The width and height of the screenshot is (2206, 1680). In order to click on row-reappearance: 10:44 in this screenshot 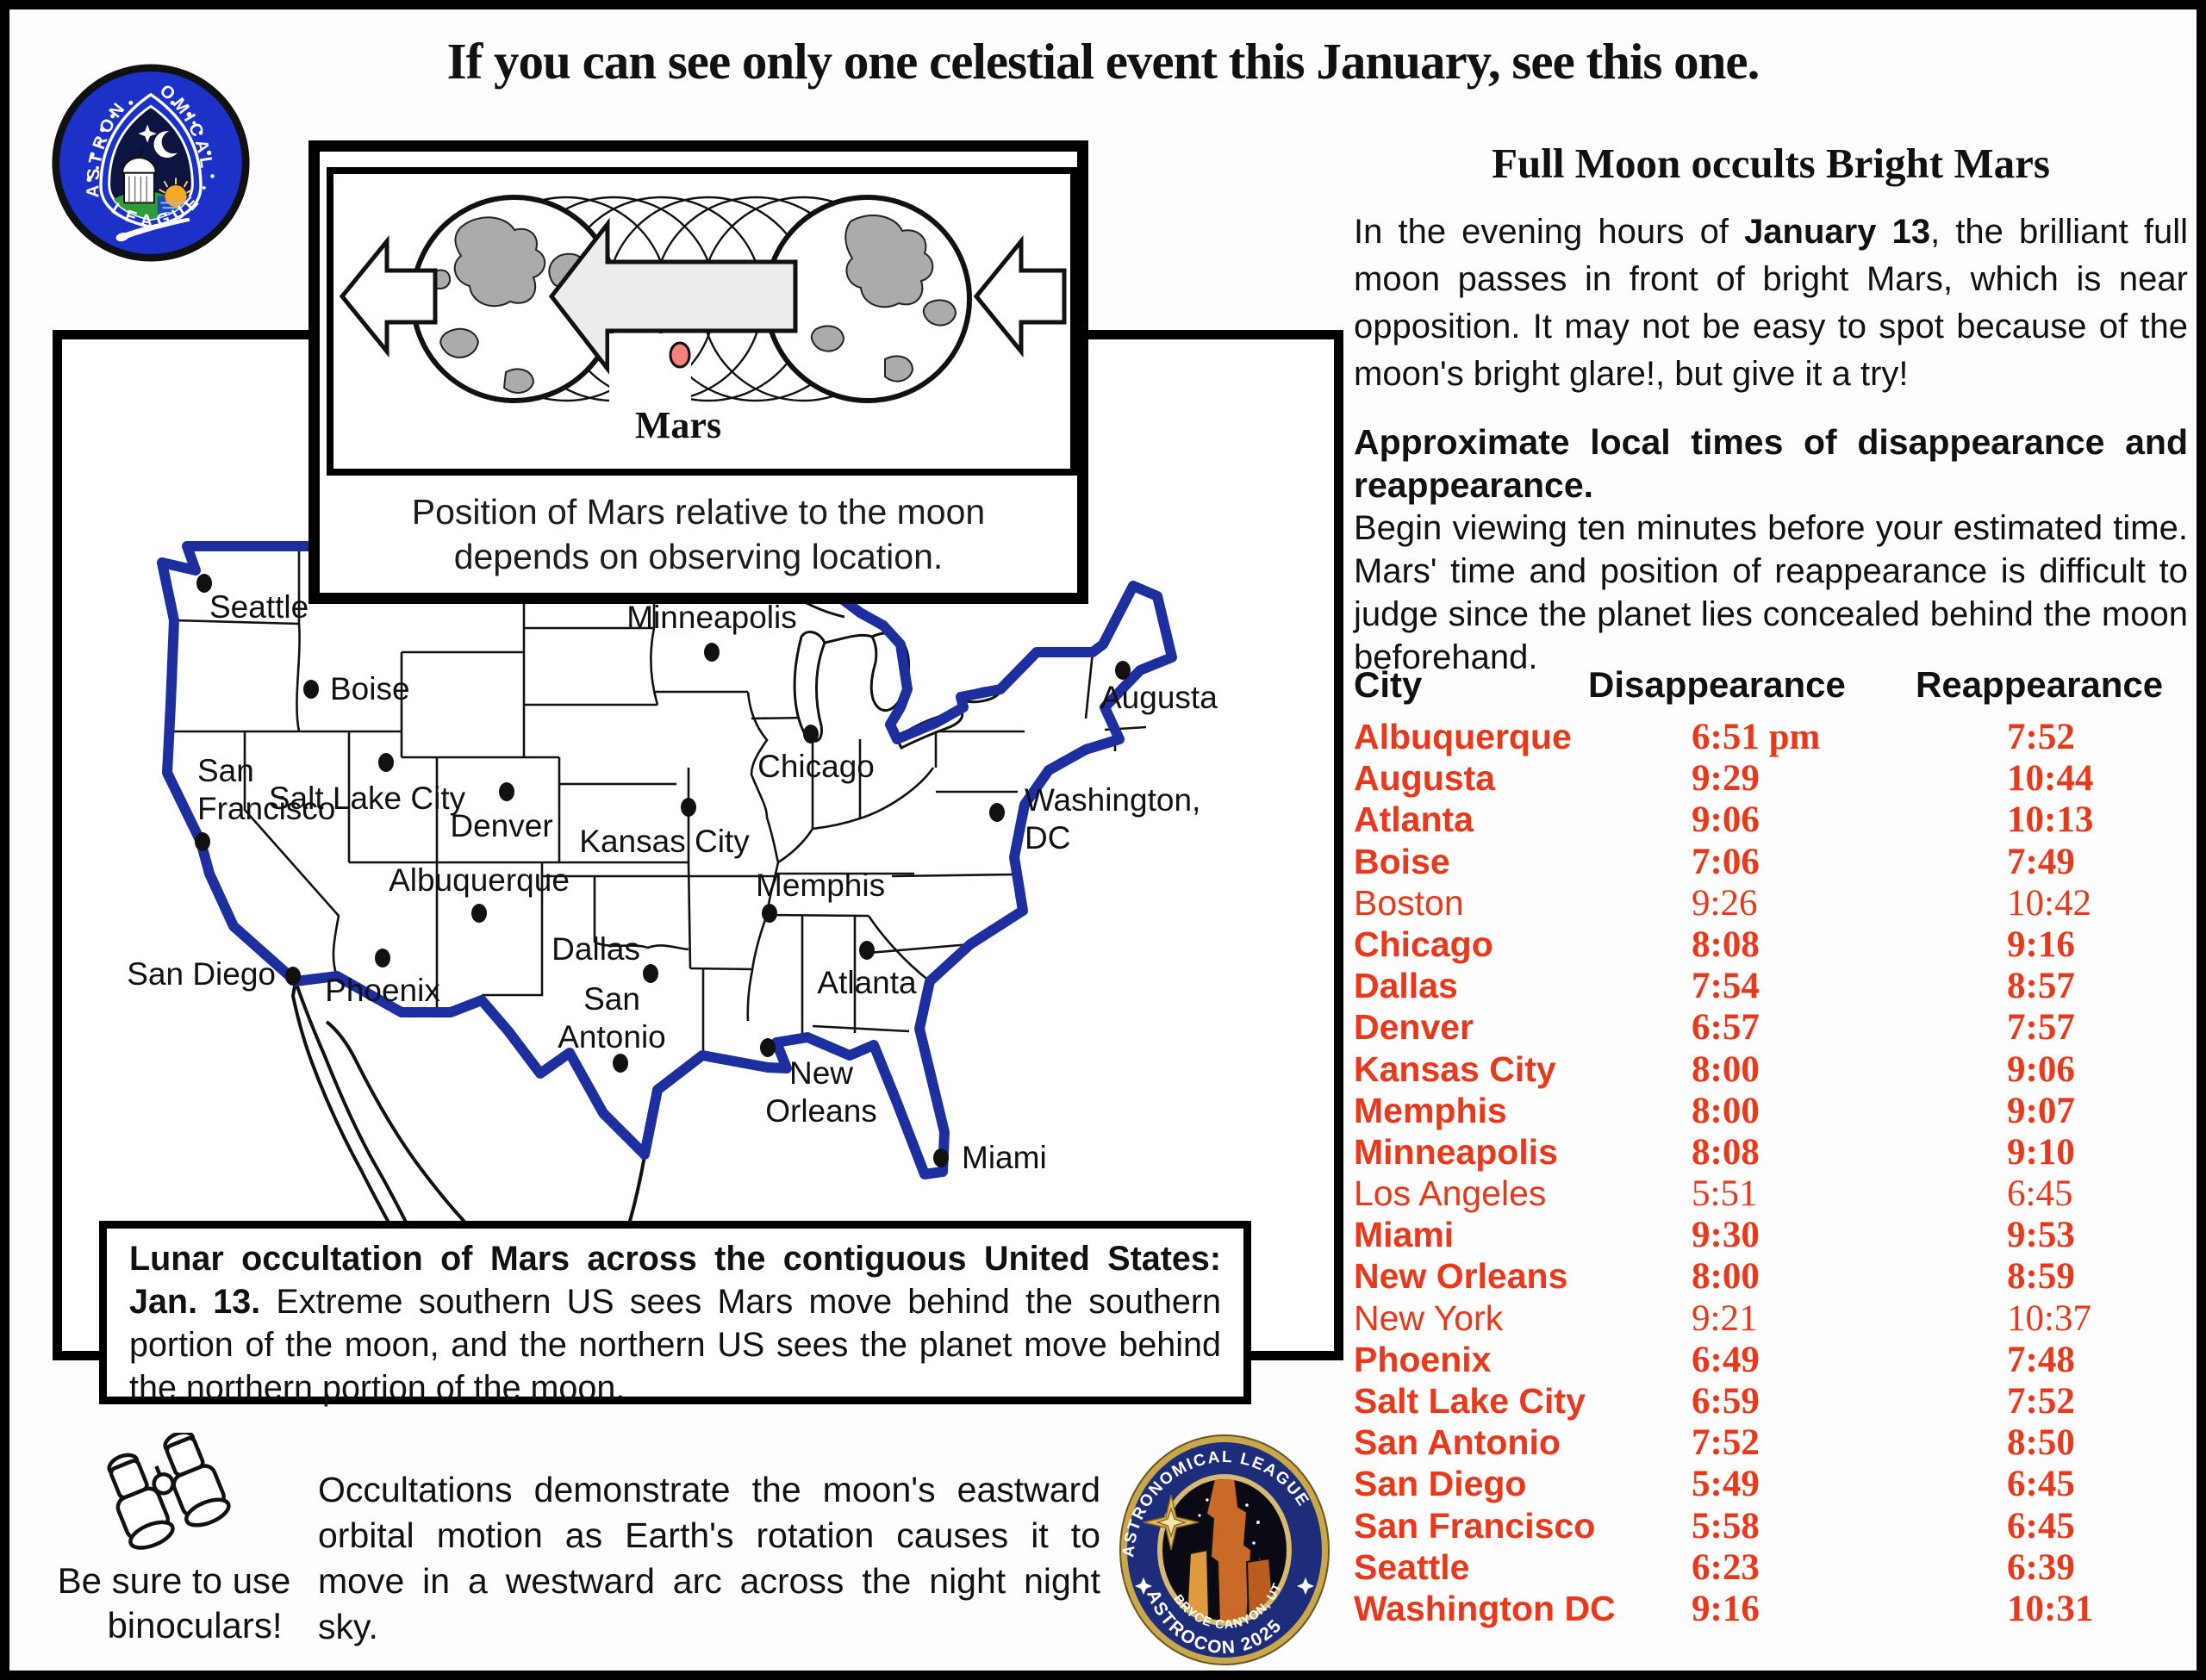, I will do `click(2050, 779)`.